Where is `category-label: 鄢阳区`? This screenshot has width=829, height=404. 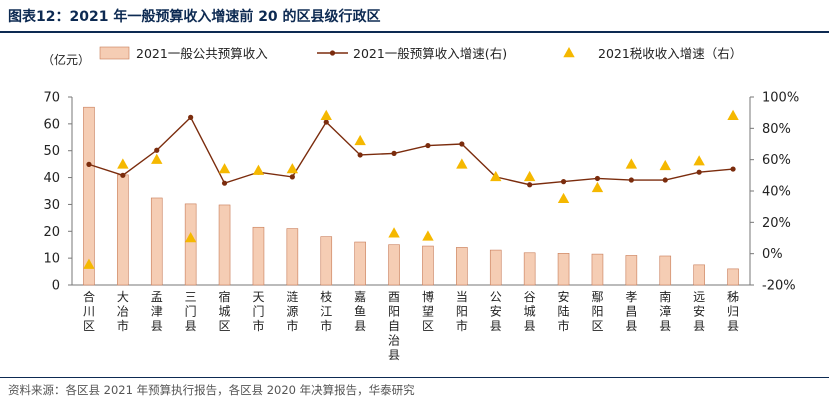
category-label: 鄢阳区 is located at coordinates (597, 311).